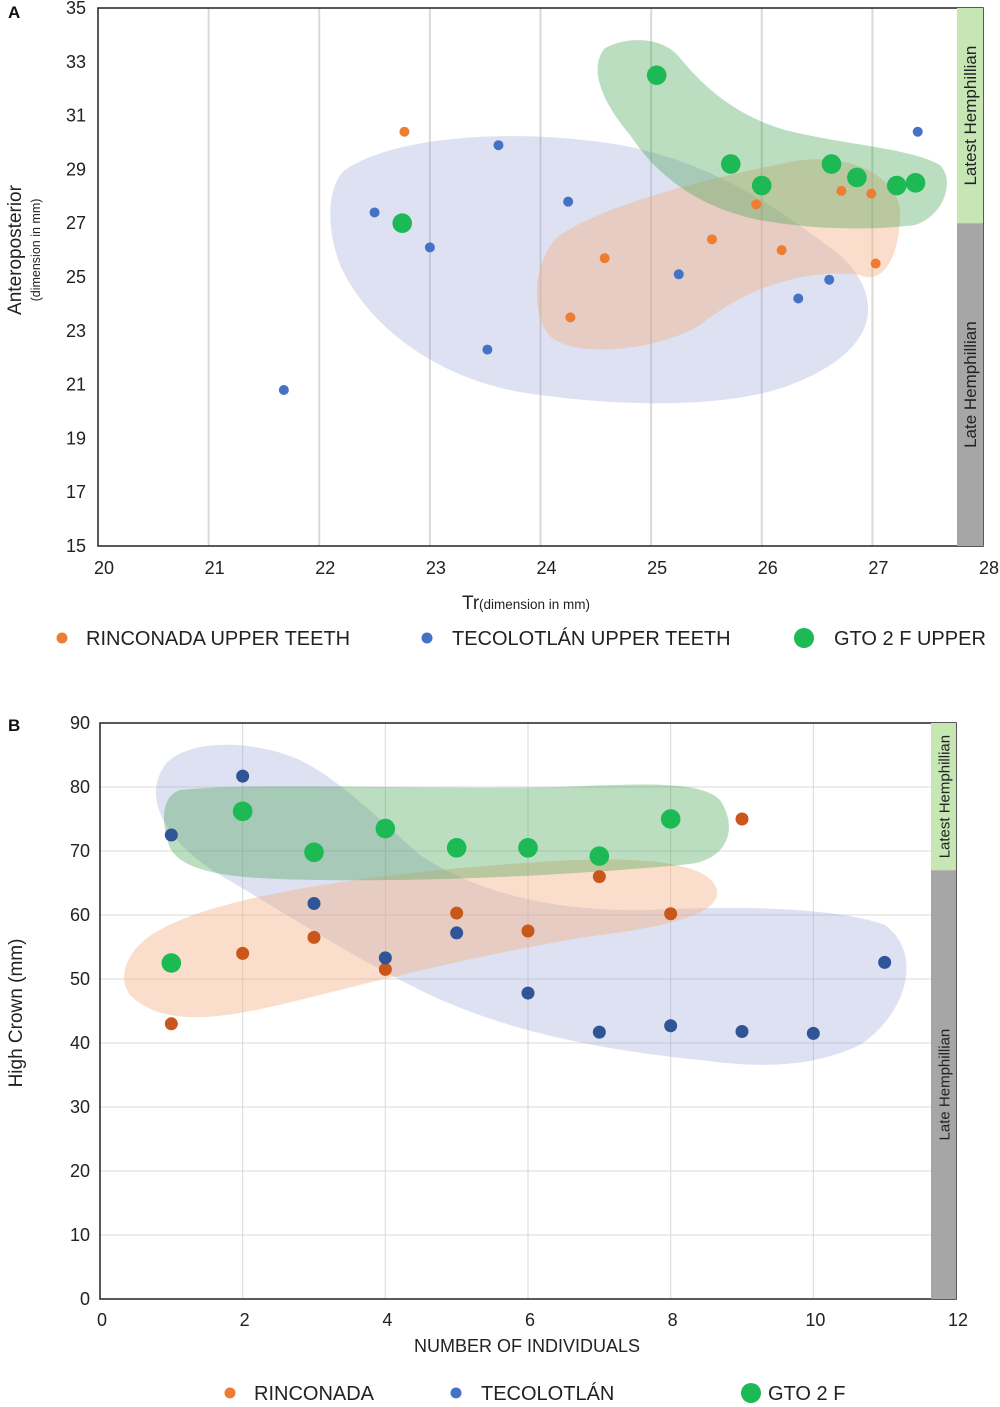 Image resolution: width=1000 pixels, height=1407 pixels. I want to click on panel-a-xtick-label: 27, so click(878, 568).